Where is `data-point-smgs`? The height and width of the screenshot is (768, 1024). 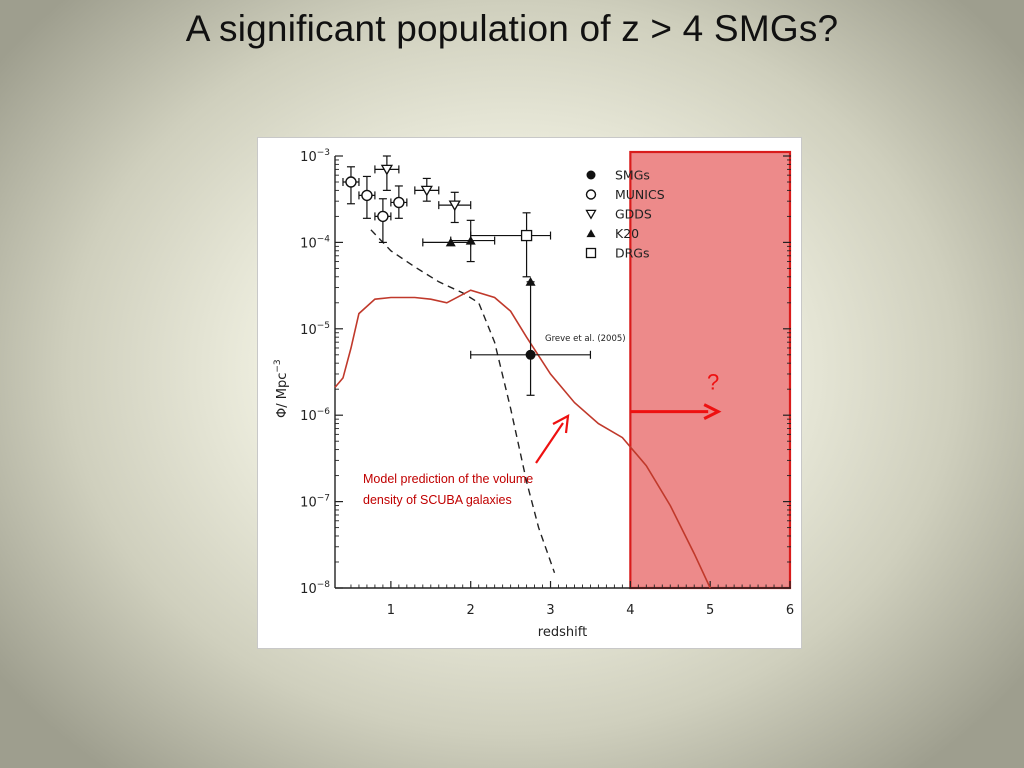 data-point-smgs is located at coordinates (531, 338).